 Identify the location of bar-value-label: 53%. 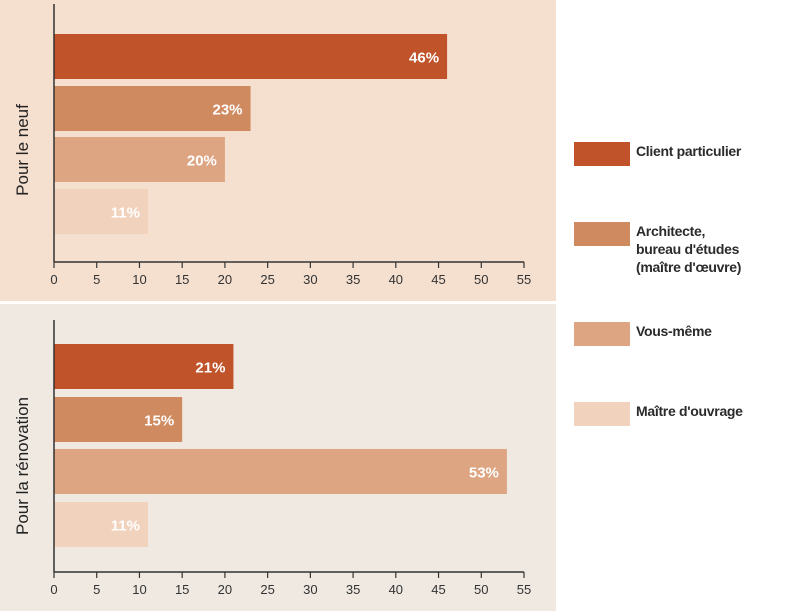
(484, 473).